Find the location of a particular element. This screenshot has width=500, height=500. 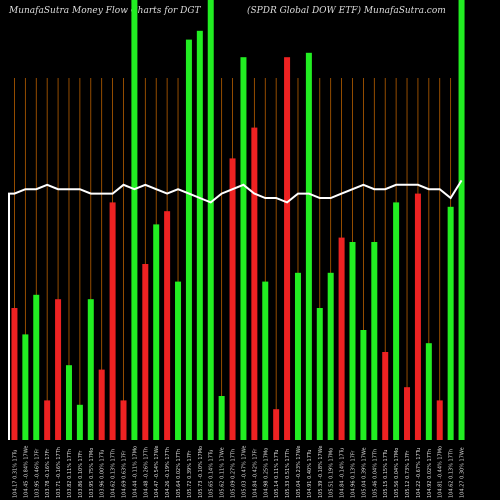

x-tick-label: 104.45 -0.84% 17We is located at coordinates (26, 472).